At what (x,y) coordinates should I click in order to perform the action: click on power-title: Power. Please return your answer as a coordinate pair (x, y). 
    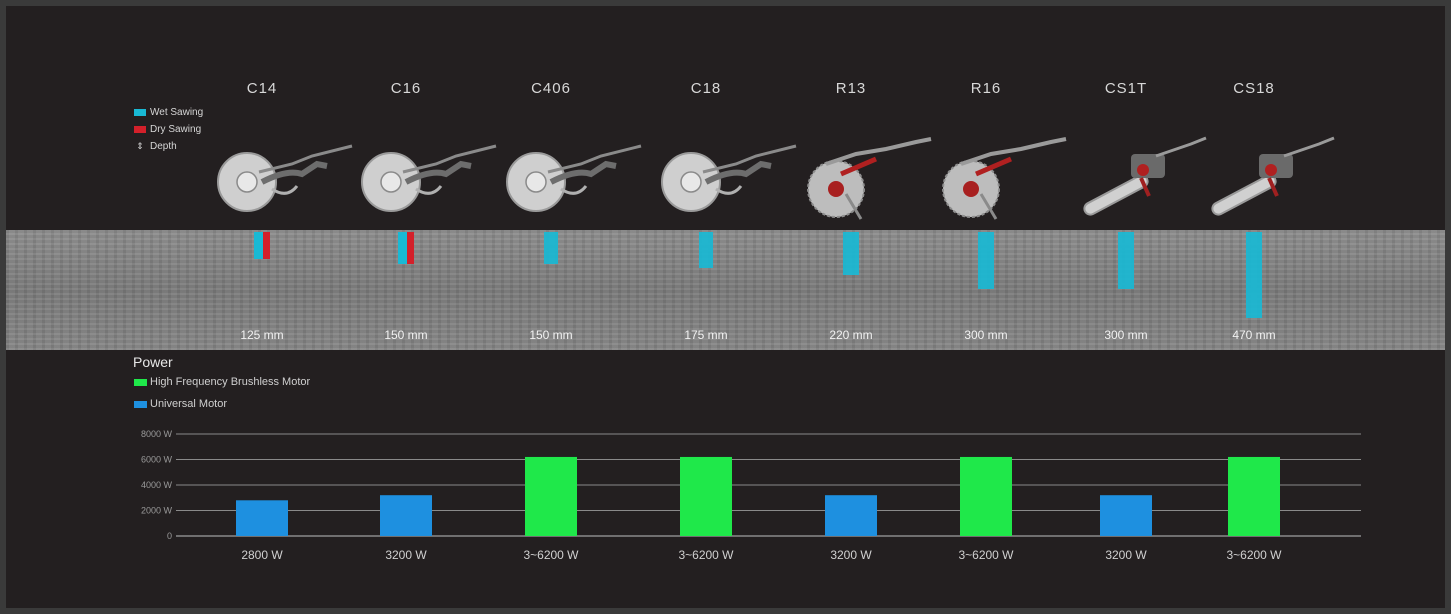
    Looking at the image, I should click on (153, 362).